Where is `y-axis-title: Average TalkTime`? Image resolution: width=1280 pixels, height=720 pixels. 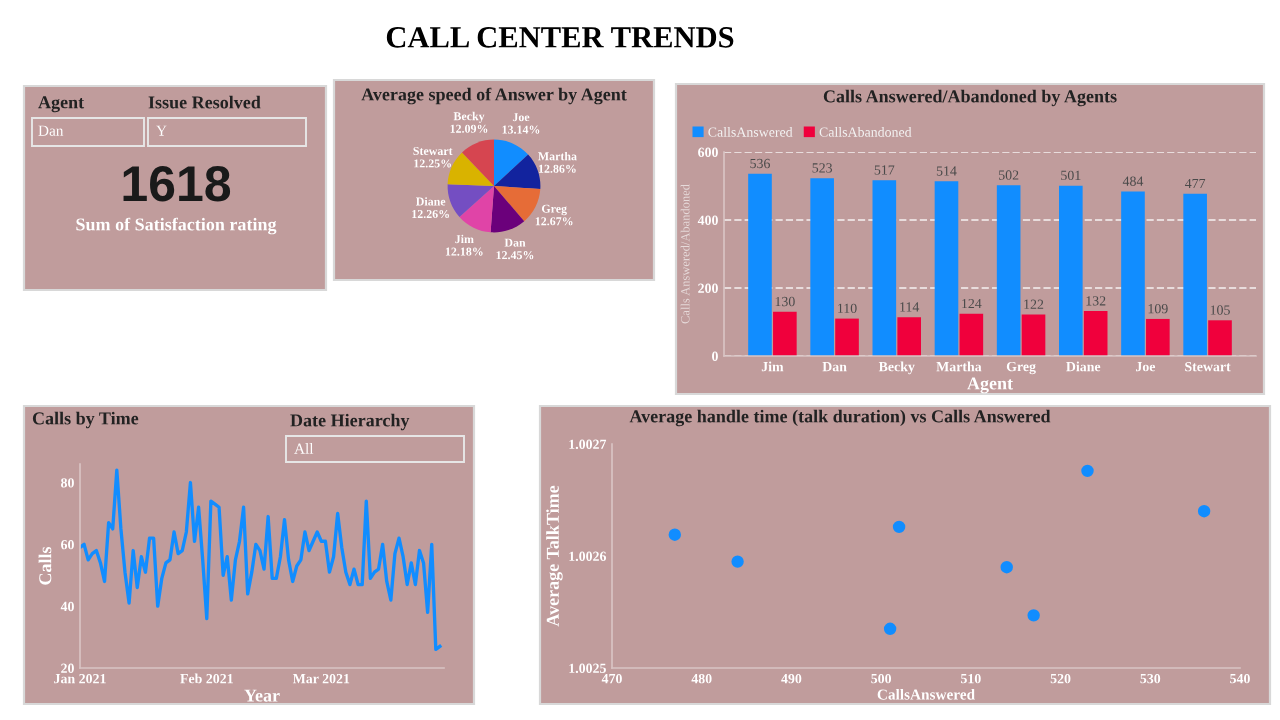 y-axis-title: Average TalkTime is located at coordinates (554, 556).